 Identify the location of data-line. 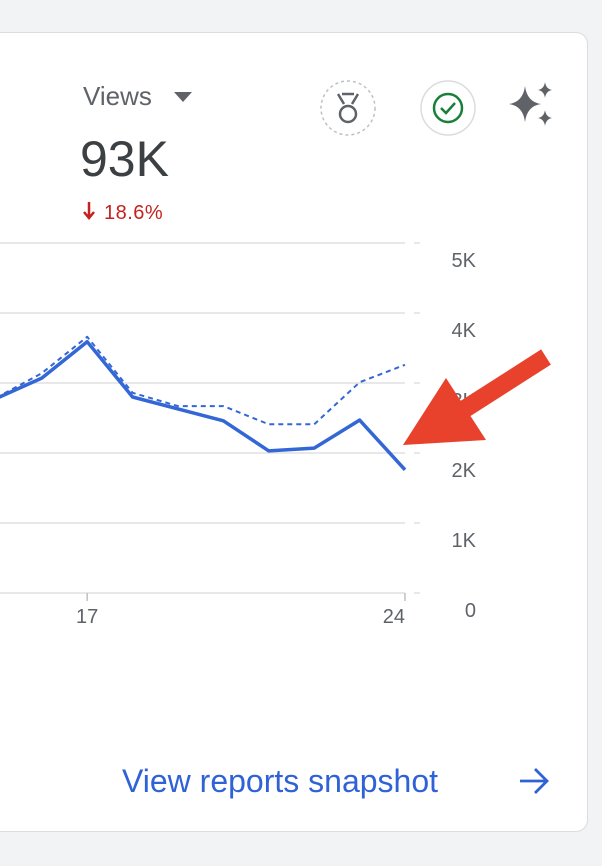
(203, 405).